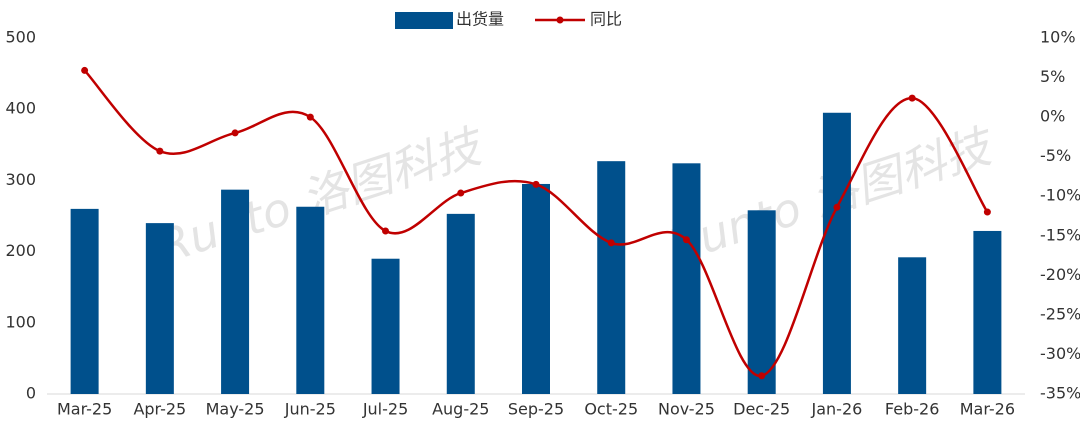 This screenshot has height=424, width=1080. Describe the element at coordinates (159, 409) in the screenshot. I see `x-tick-label: Apr-25` at that location.